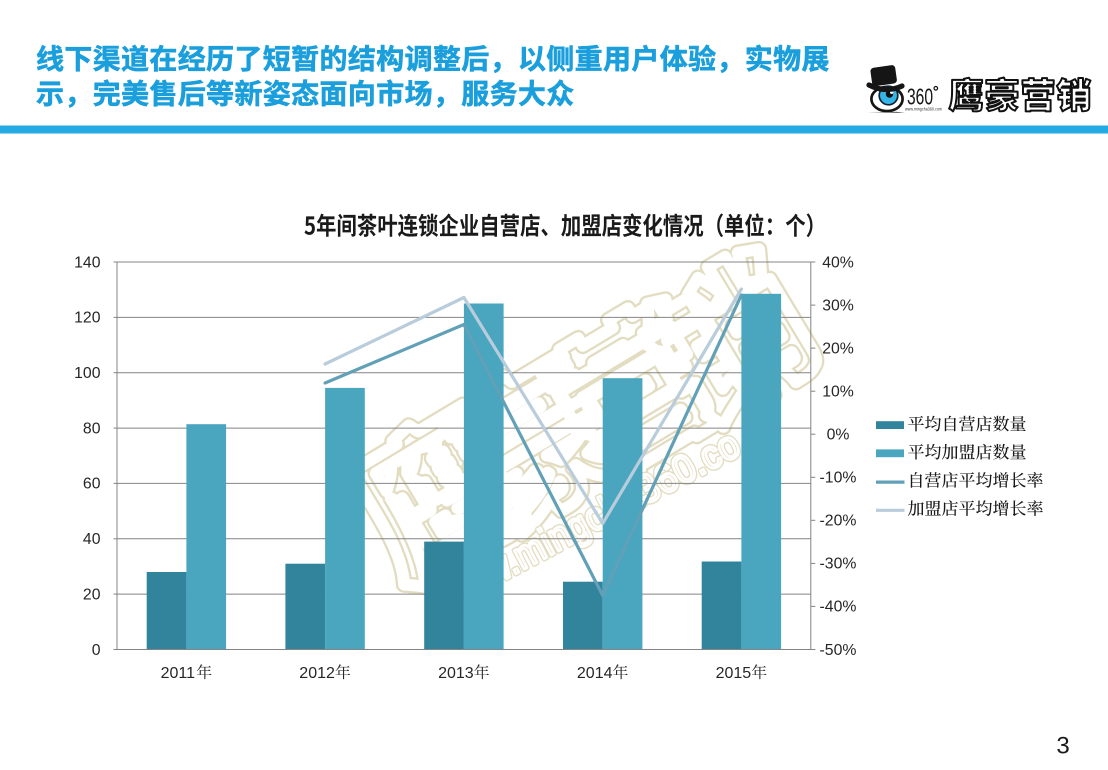  What do you see at coordinates (178, 673) in the screenshot?
I see `svg-text: 2011` at bounding box center [178, 673].